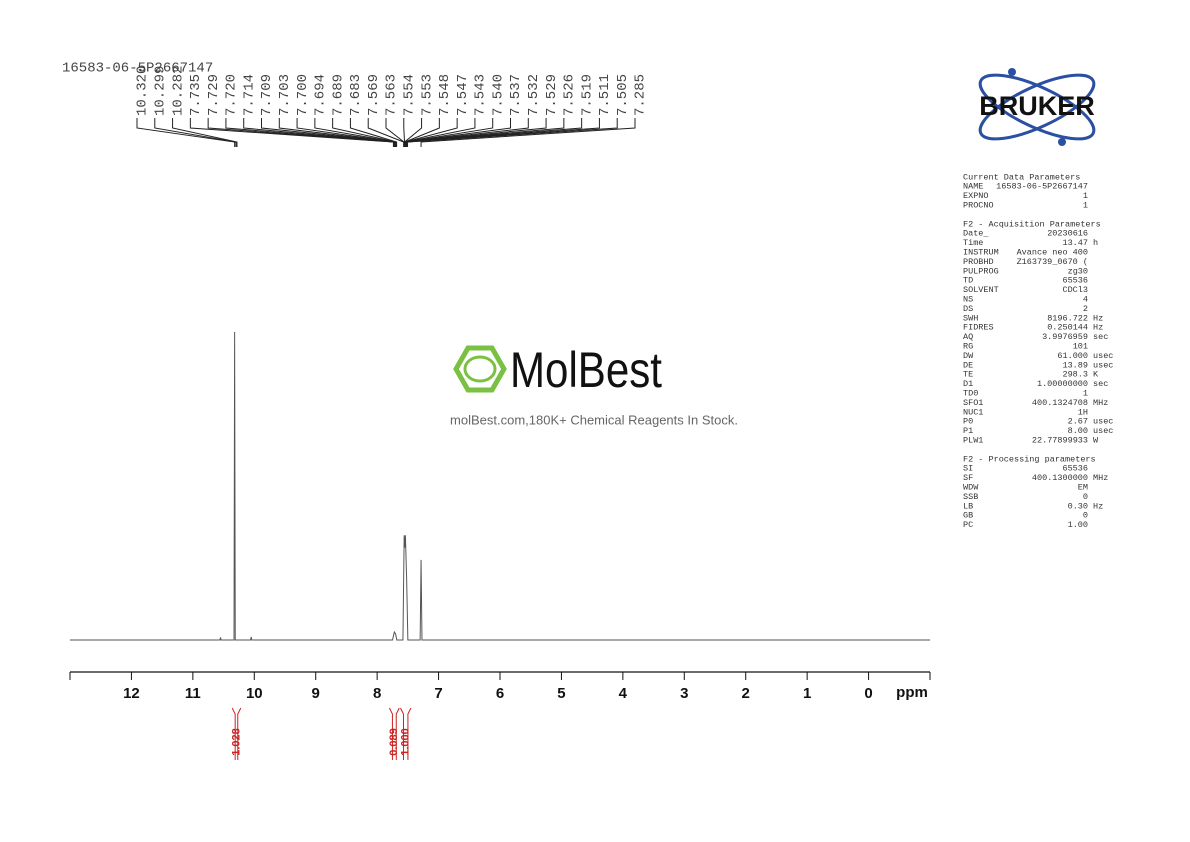 The width and height of the screenshot is (1190, 842). What do you see at coordinates (193, 693) in the screenshot?
I see `x-tick-label: 11` at bounding box center [193, 693].